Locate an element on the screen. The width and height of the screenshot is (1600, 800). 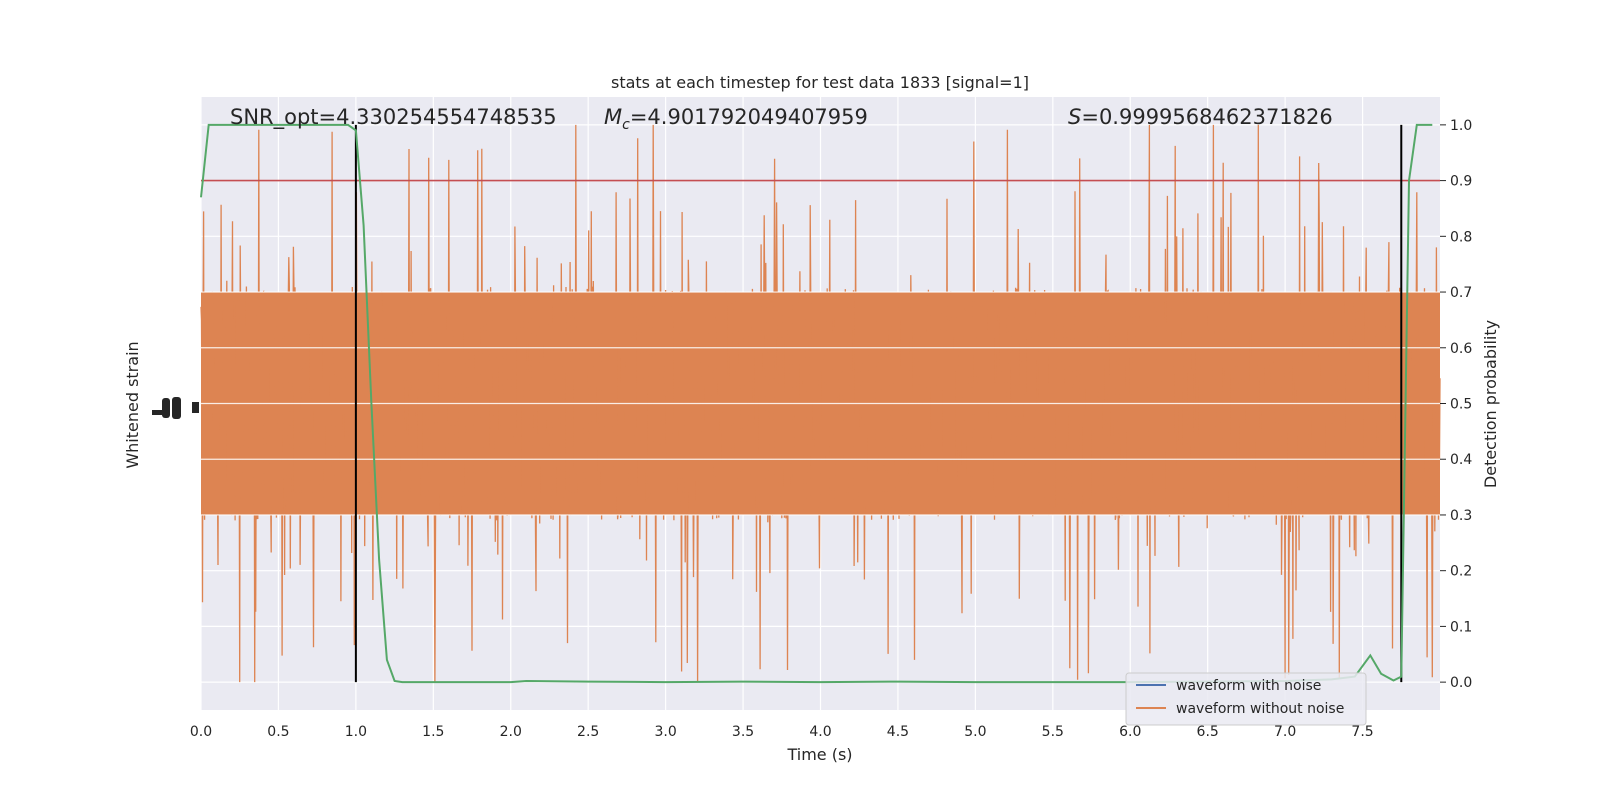
annotation-s: S=0.9999568462371826 is located at coordinates (1200, 117).